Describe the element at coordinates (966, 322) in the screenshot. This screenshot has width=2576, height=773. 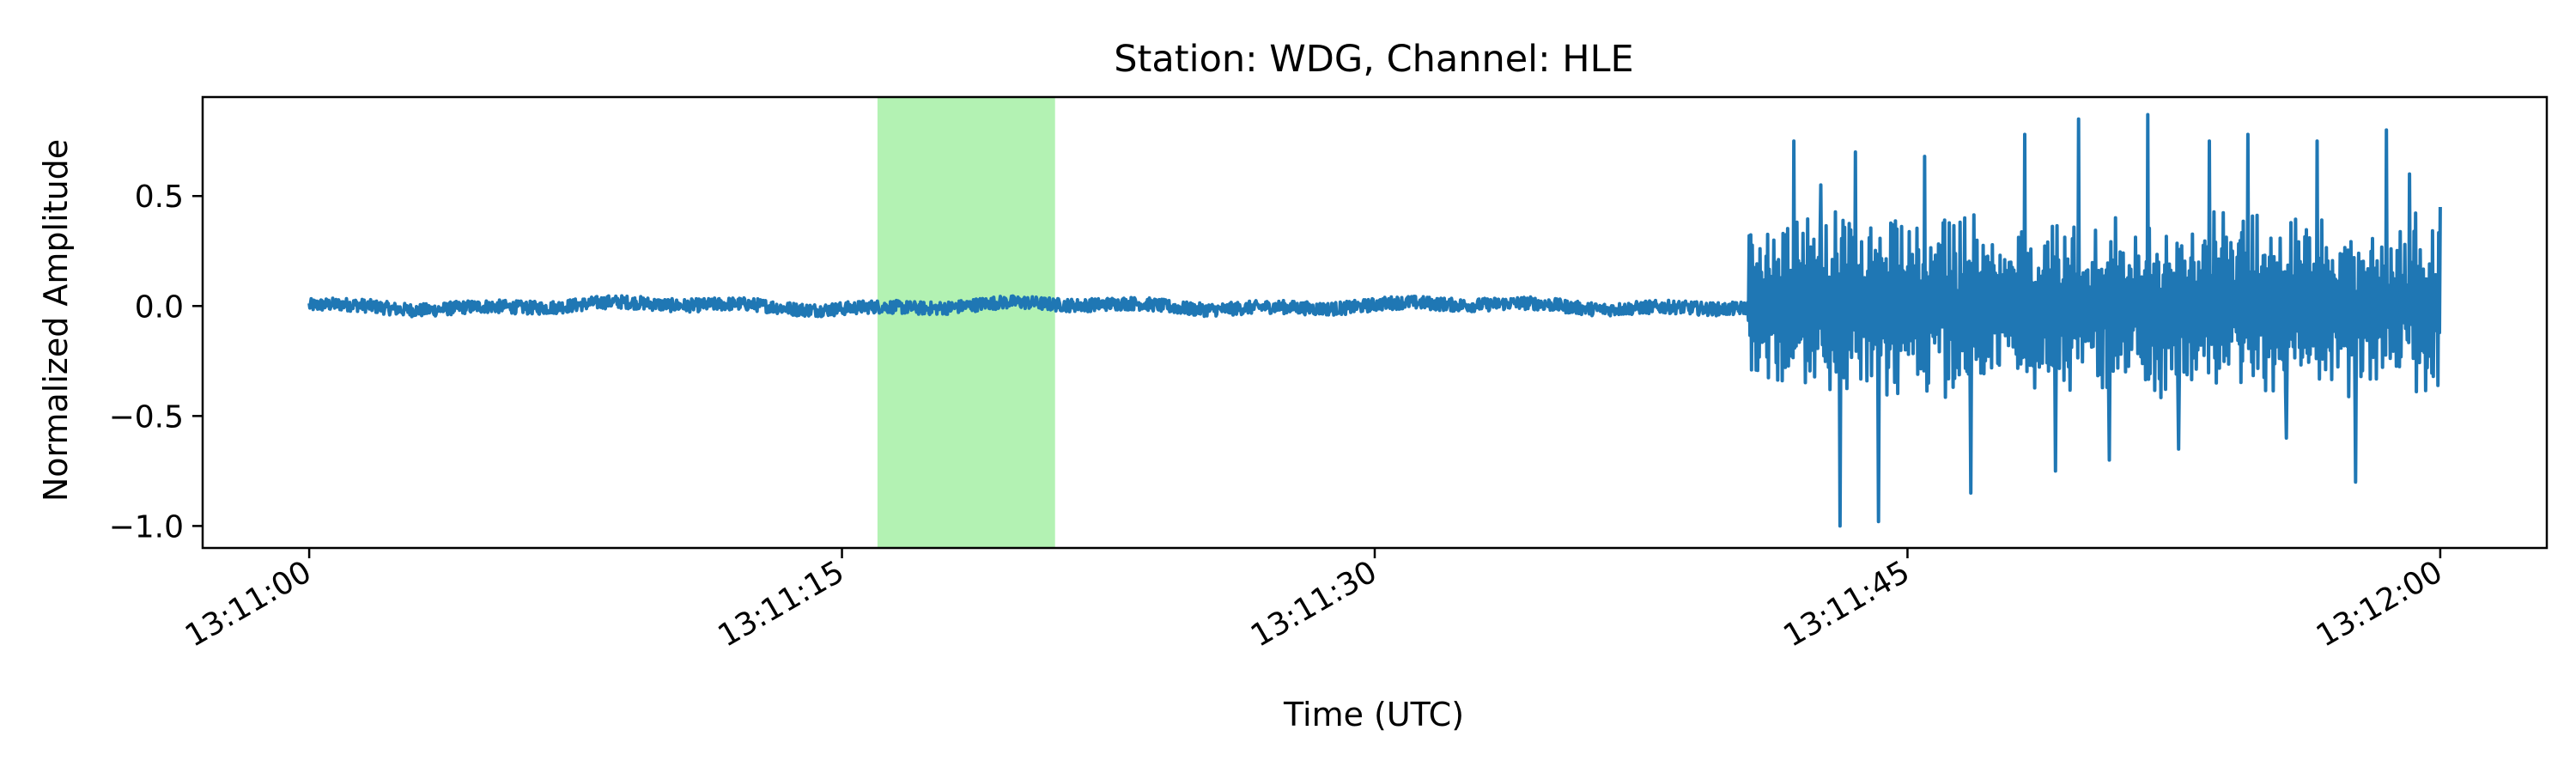
I see `highlight-window` at that location.